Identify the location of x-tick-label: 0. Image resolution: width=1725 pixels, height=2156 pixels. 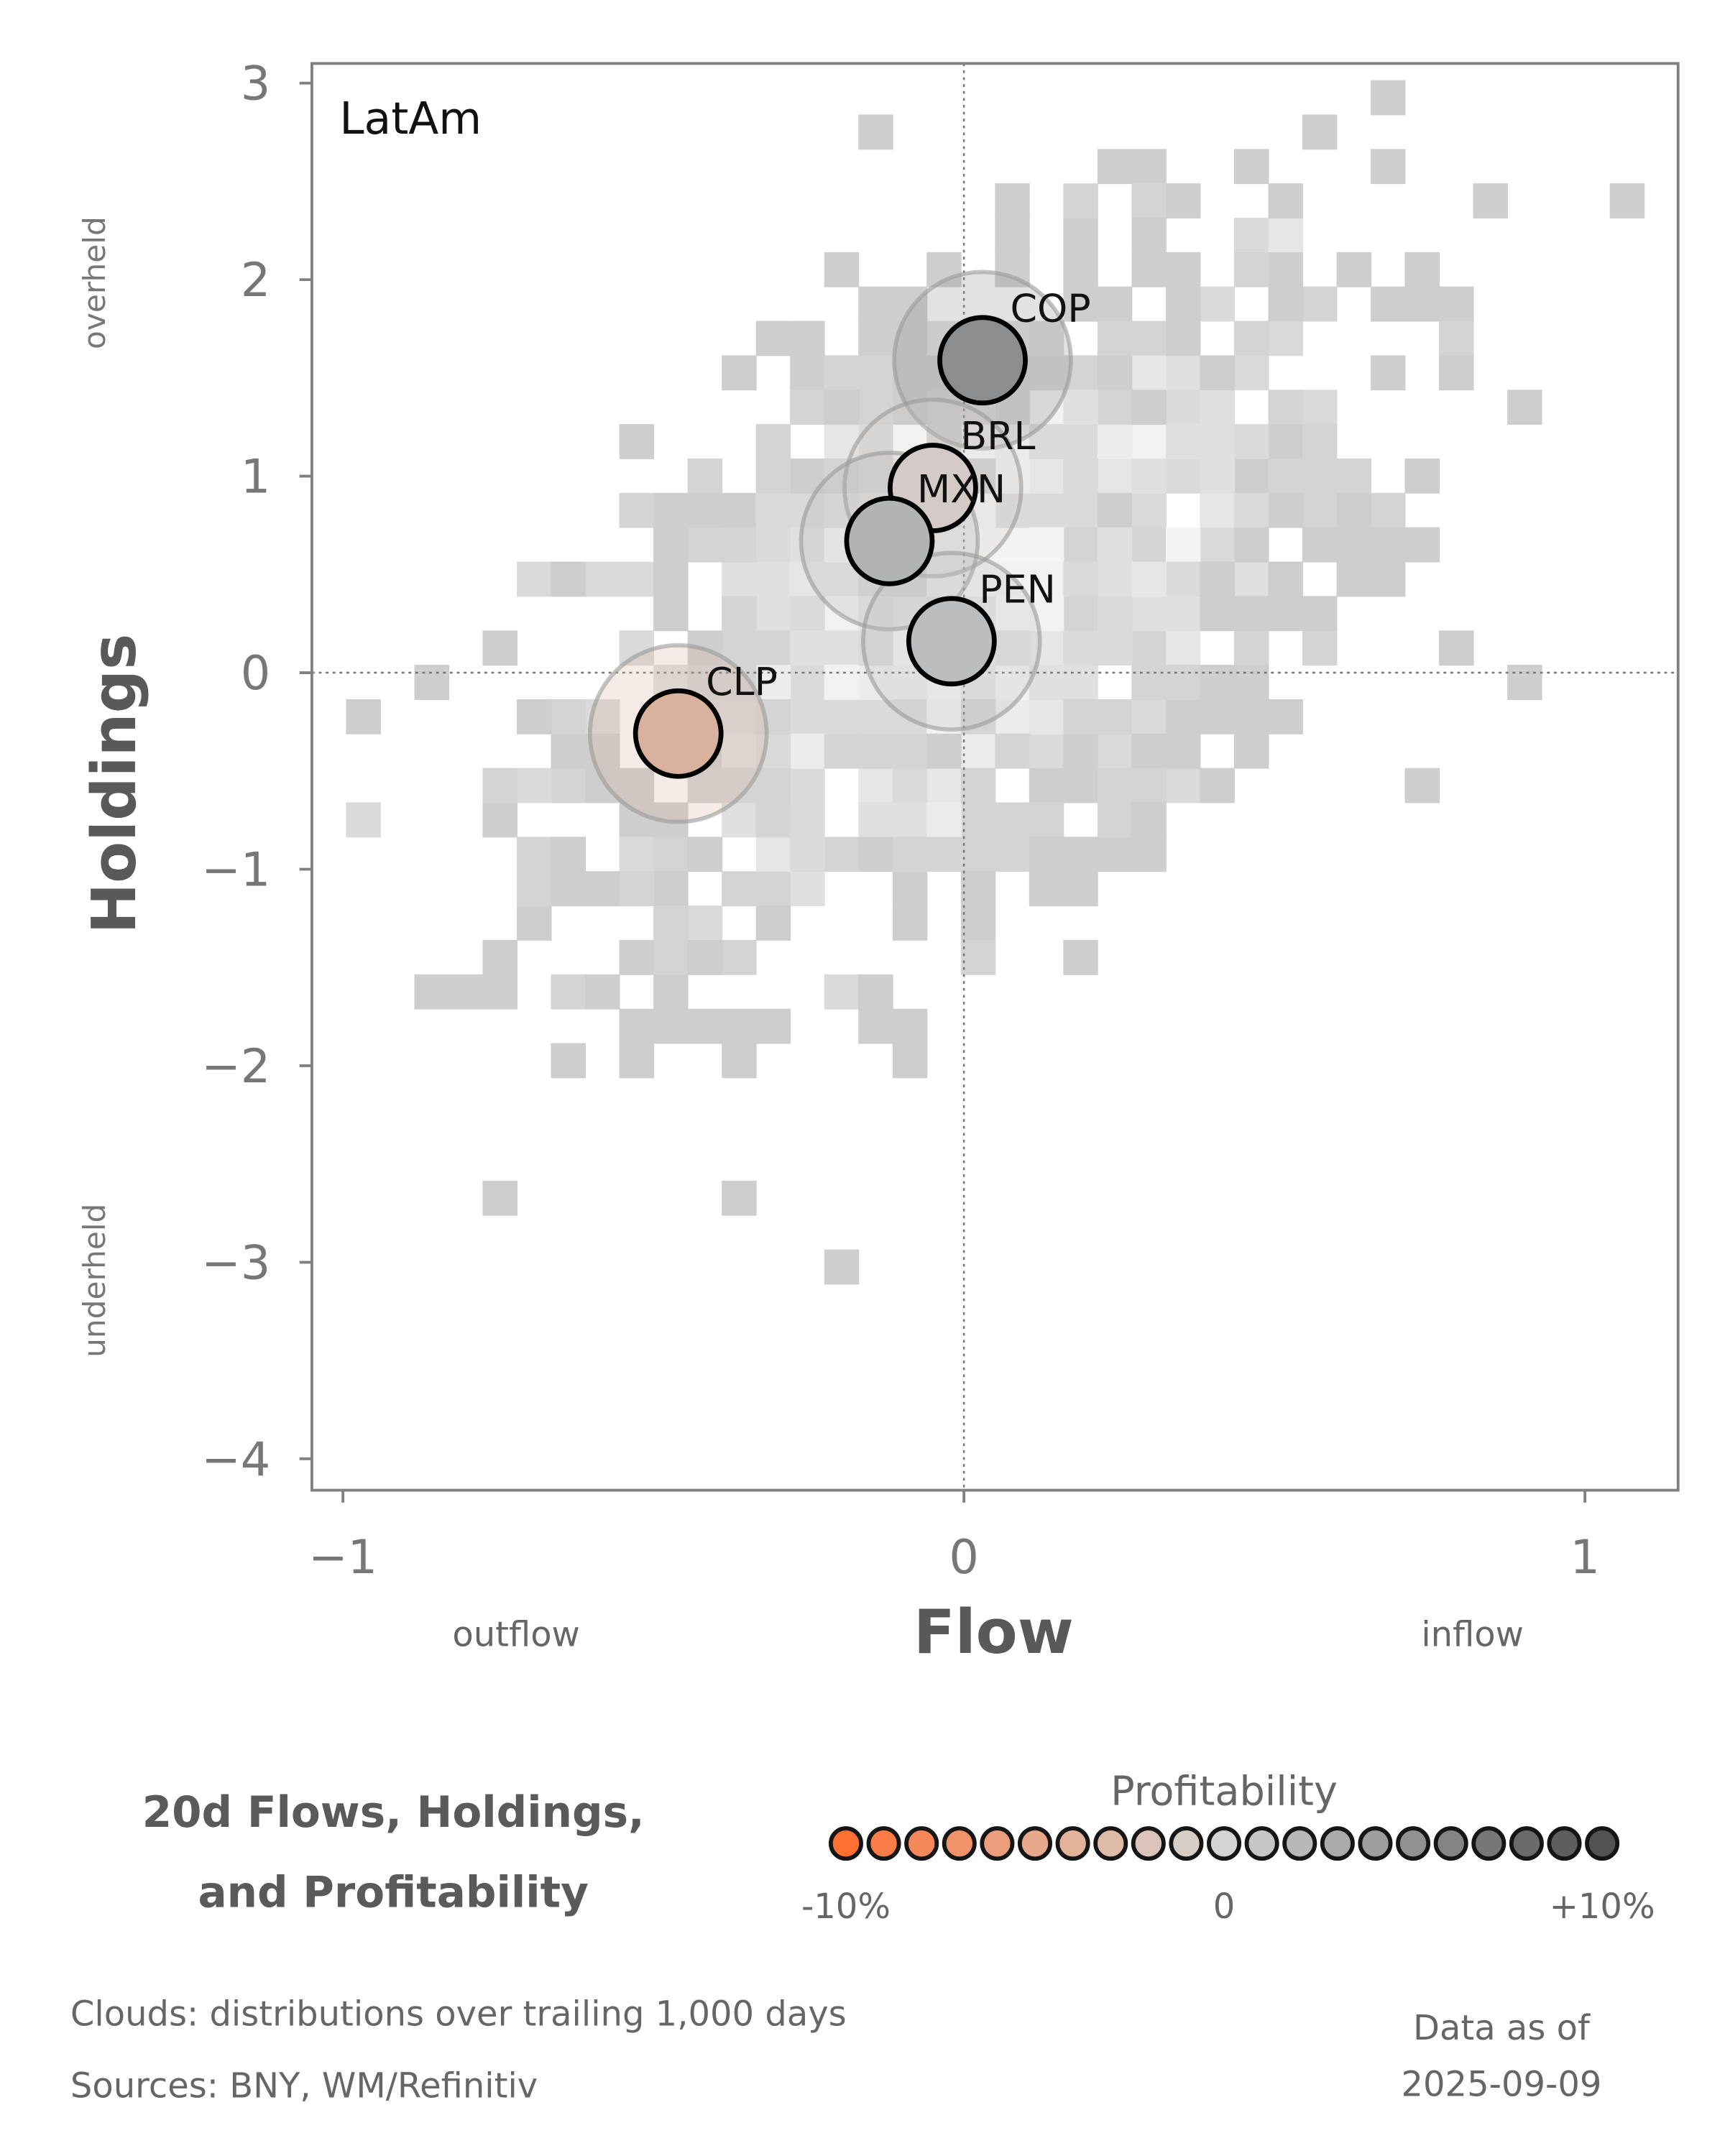
(964, 1558).